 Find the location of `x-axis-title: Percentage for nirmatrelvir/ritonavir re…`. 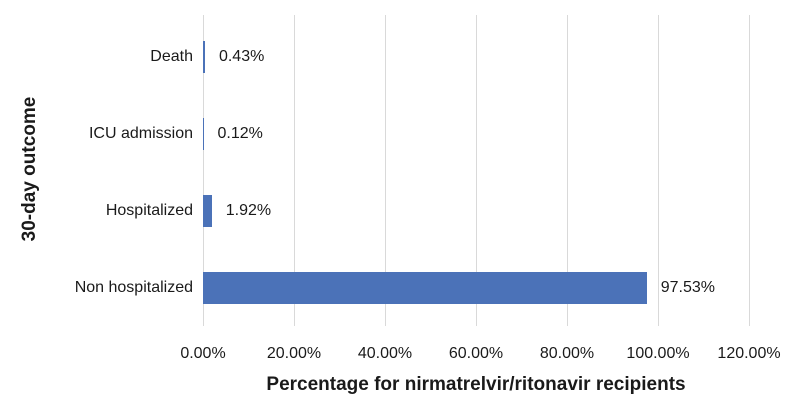

x-axis-title: Percentage for nirmatrelvir/ritonavir re… is located at coordinates (476, 384).